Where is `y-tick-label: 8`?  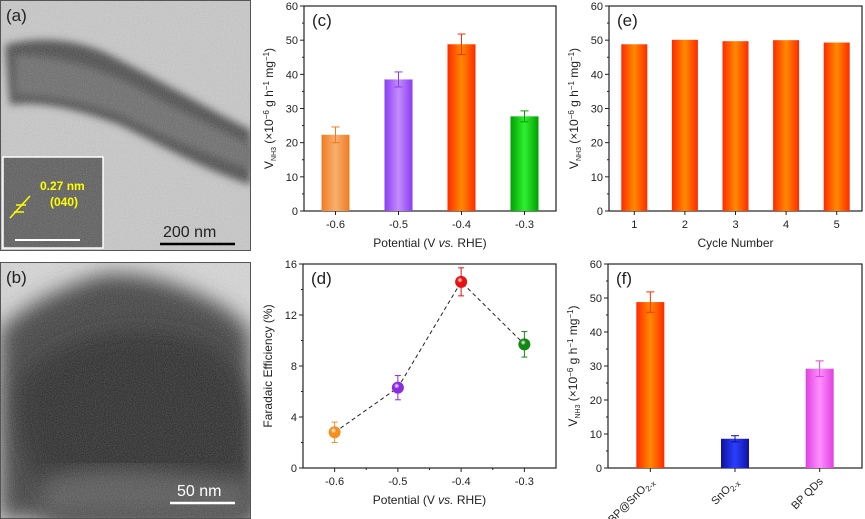 y-tick-label: 8 is located at coordinates (294, 367).